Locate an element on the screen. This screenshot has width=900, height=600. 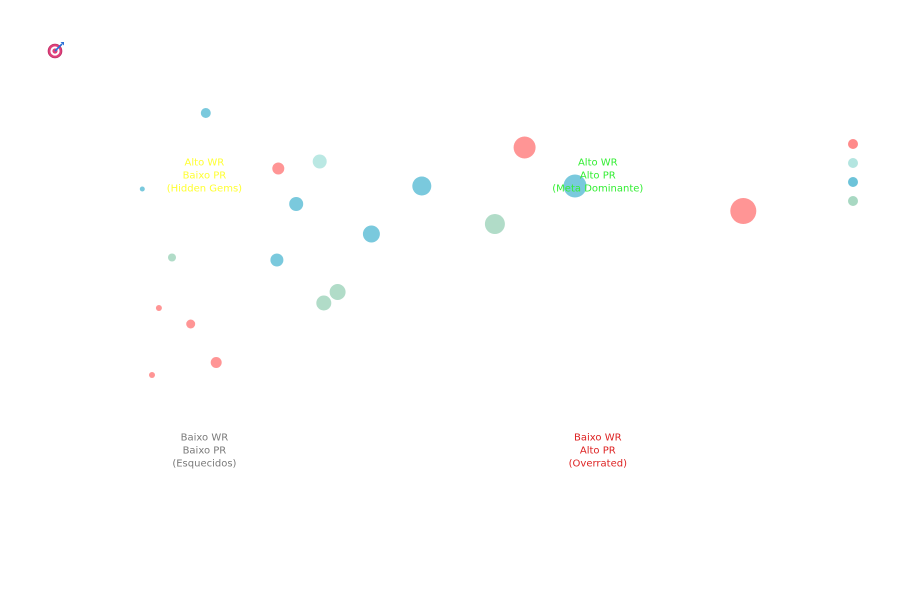
quadrant-label-3: Baixo WR Alto PR (Overrated) is located at coordinates (598, 451).